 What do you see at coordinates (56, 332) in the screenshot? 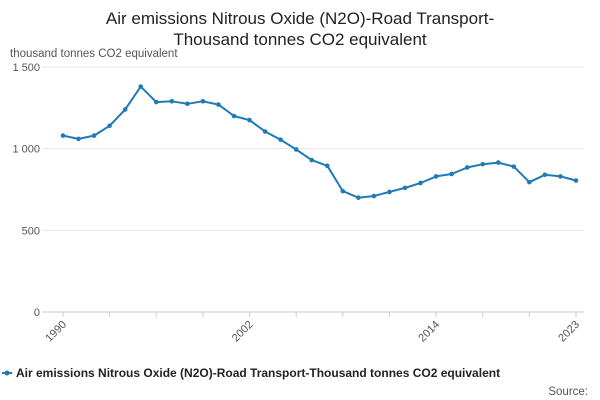
I see `x-tick-label: 1990` at bounding box center [56, 332].